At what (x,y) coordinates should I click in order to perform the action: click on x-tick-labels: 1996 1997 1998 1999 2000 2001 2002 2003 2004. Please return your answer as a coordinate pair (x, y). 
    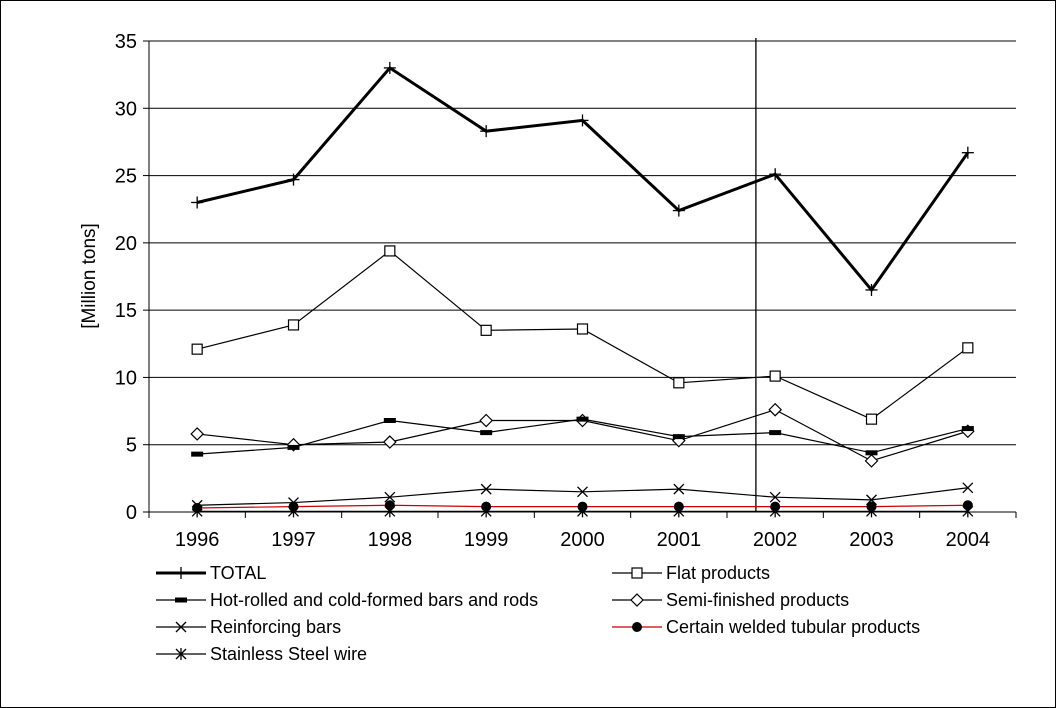
    Looking at the image, I should click on (582, 540).